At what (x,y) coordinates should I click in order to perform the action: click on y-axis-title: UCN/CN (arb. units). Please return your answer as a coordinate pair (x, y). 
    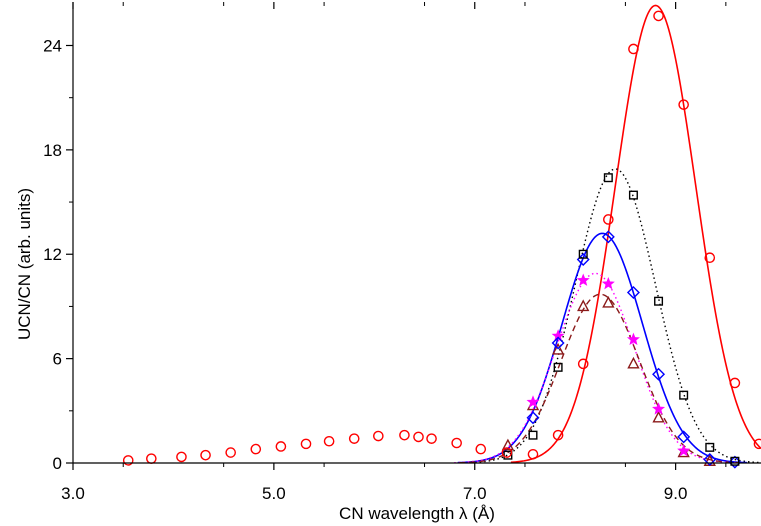
    Looking at the image, I should click on (24, 264).